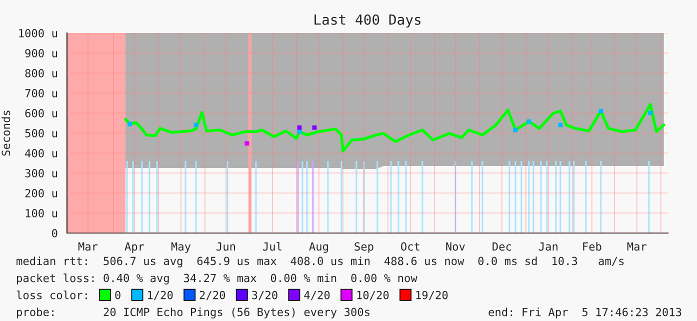  What do you see at coordinates (592, 246) in the screenshot?
I see `x-tick-label: Feb` at bounding box center [592, 246].